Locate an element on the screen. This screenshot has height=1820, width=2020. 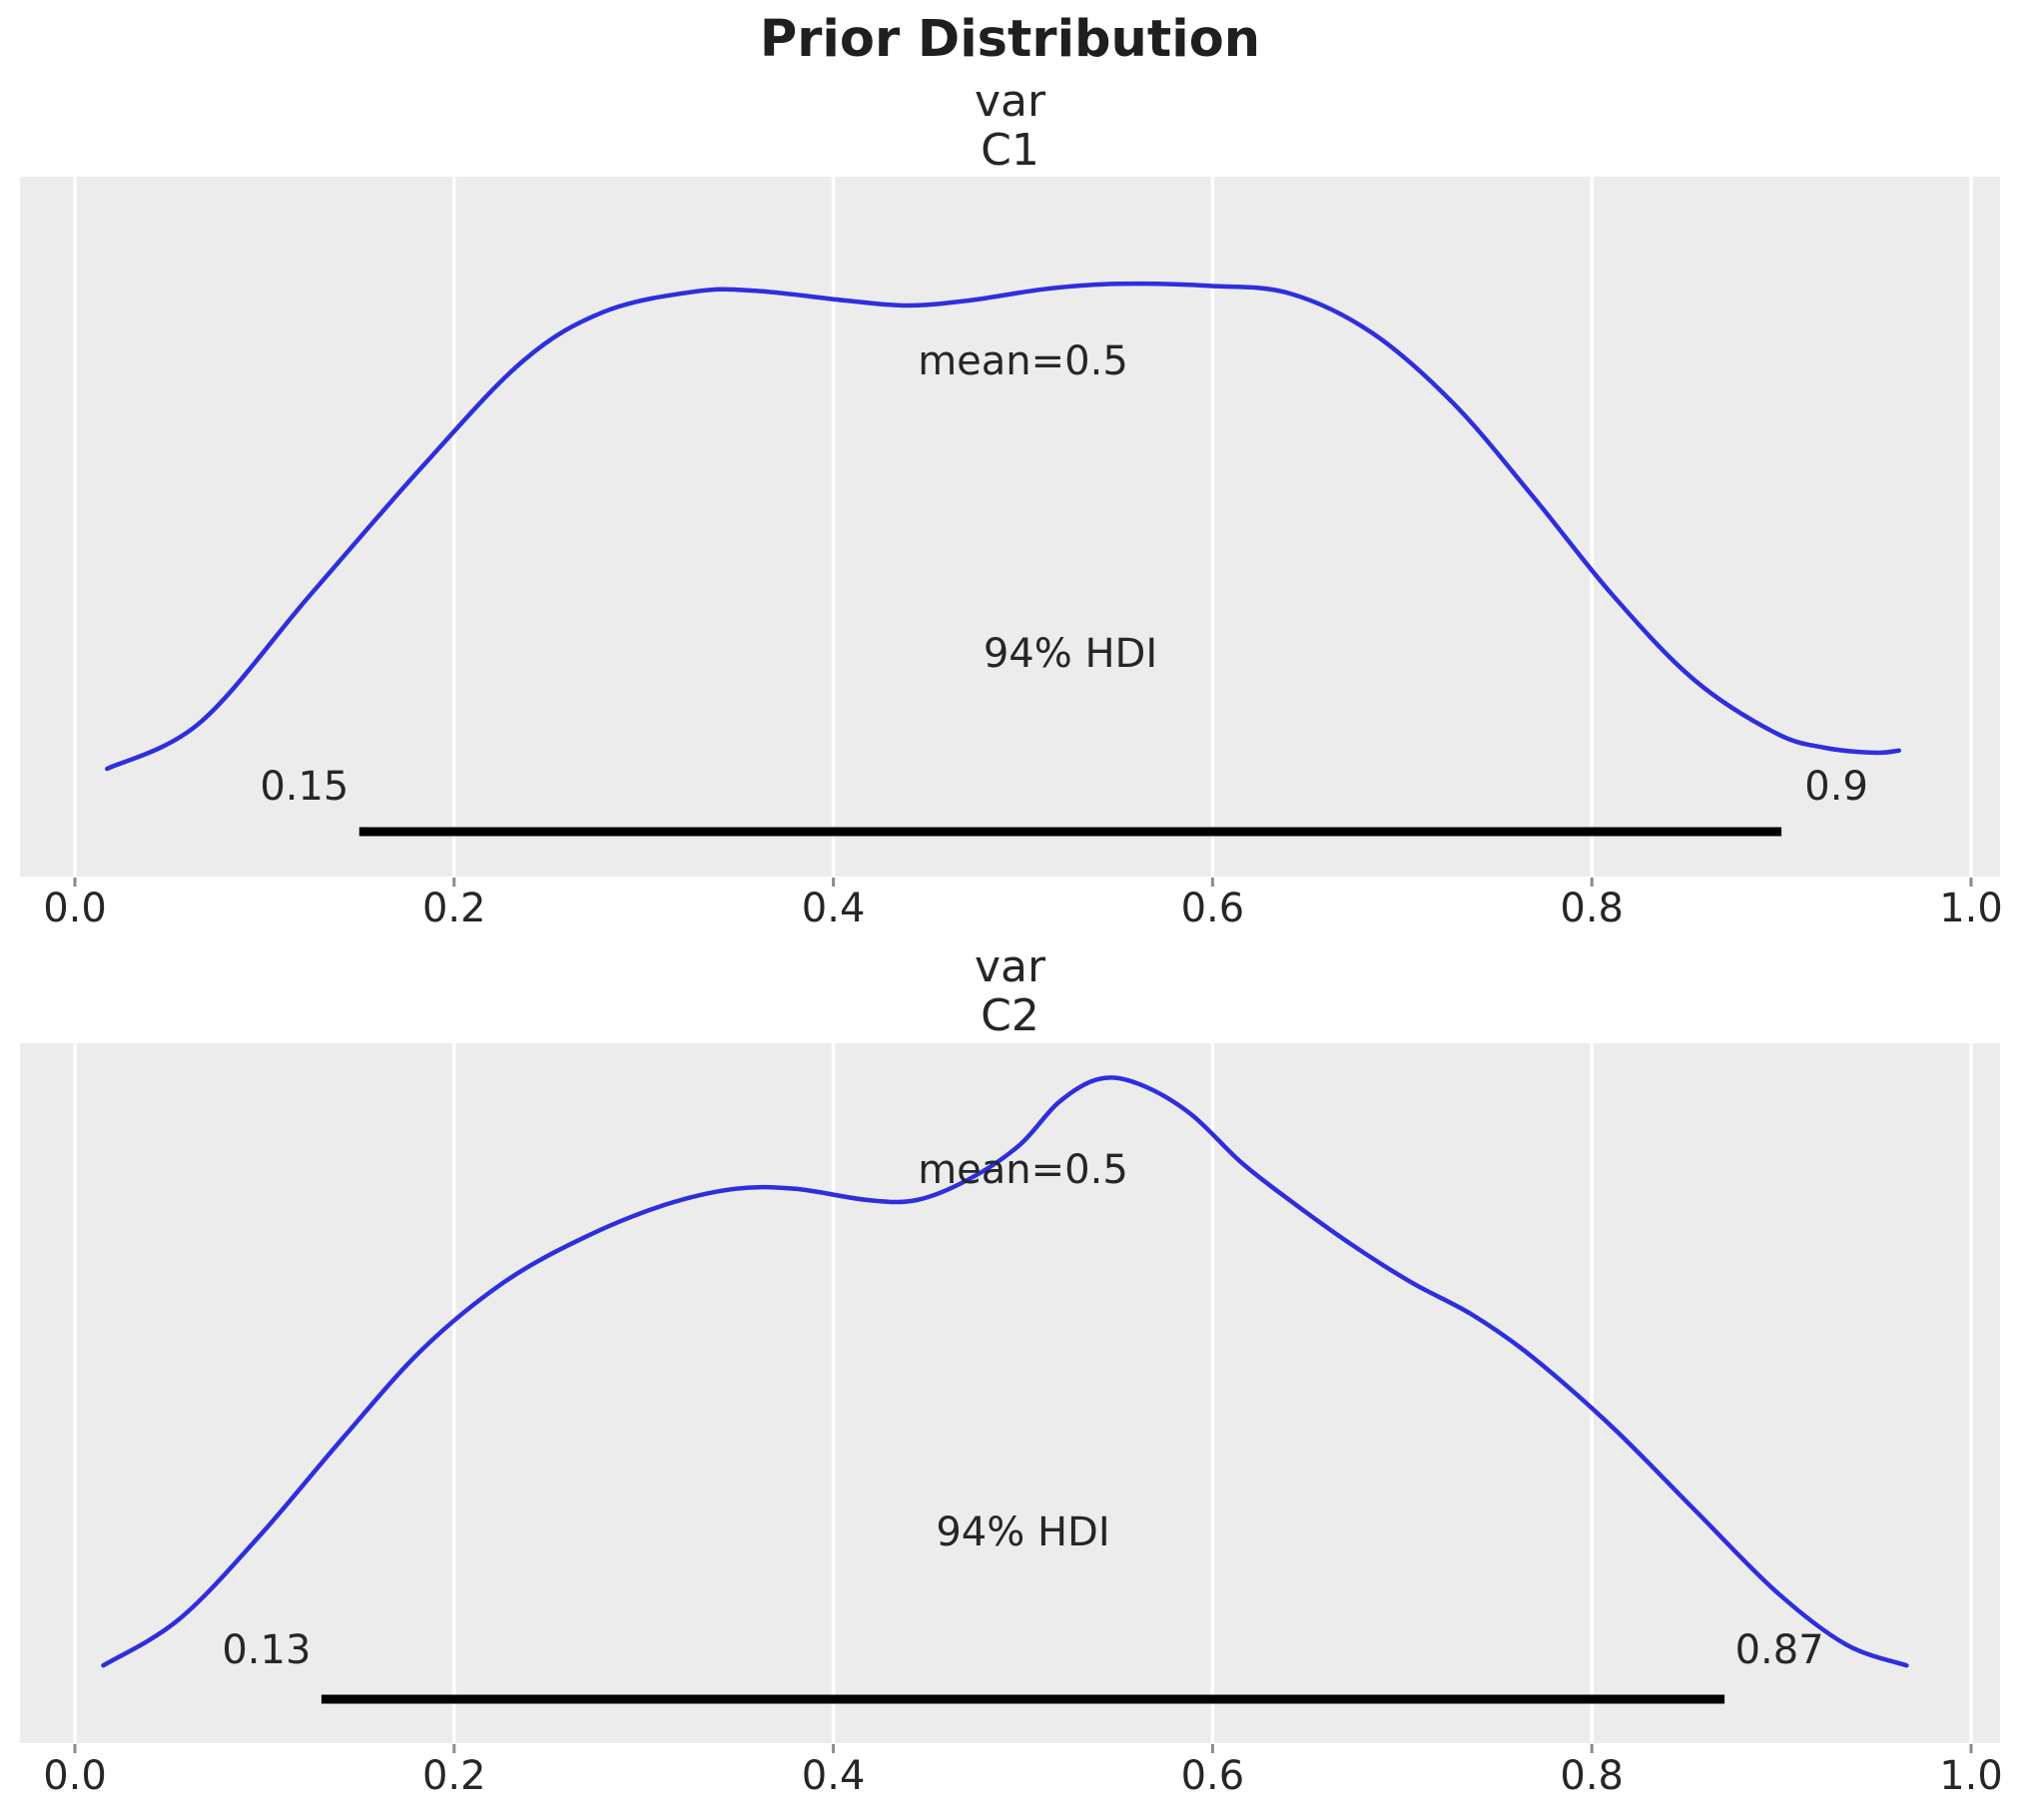
figure-title: Prior Distribution is located at coordinates (1010, 39).